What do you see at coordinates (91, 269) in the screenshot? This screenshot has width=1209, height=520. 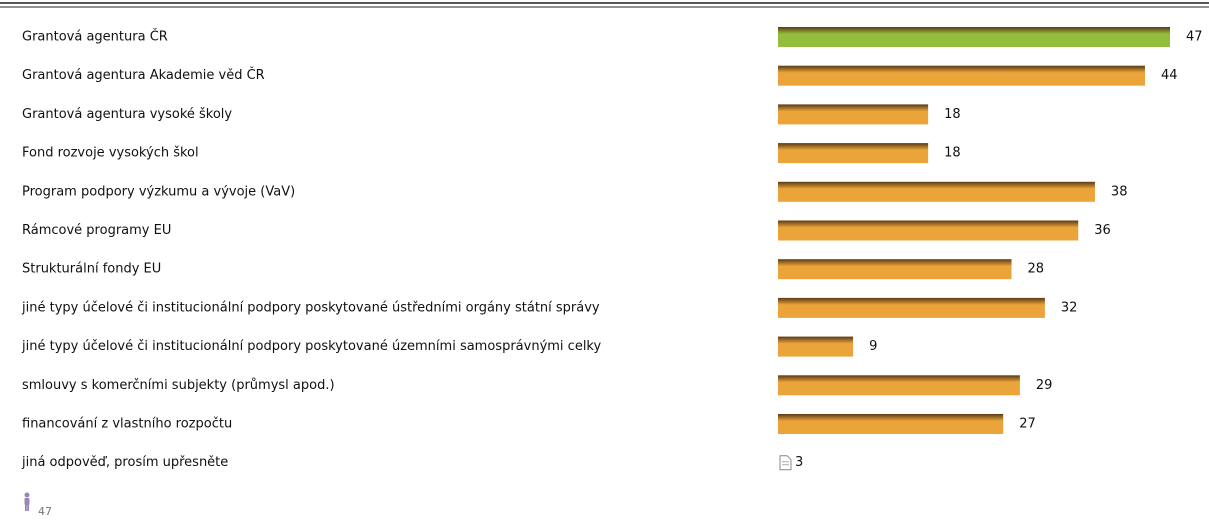 I see `category-label: Strukturální fondy EU` at bounding box center [91, 269].